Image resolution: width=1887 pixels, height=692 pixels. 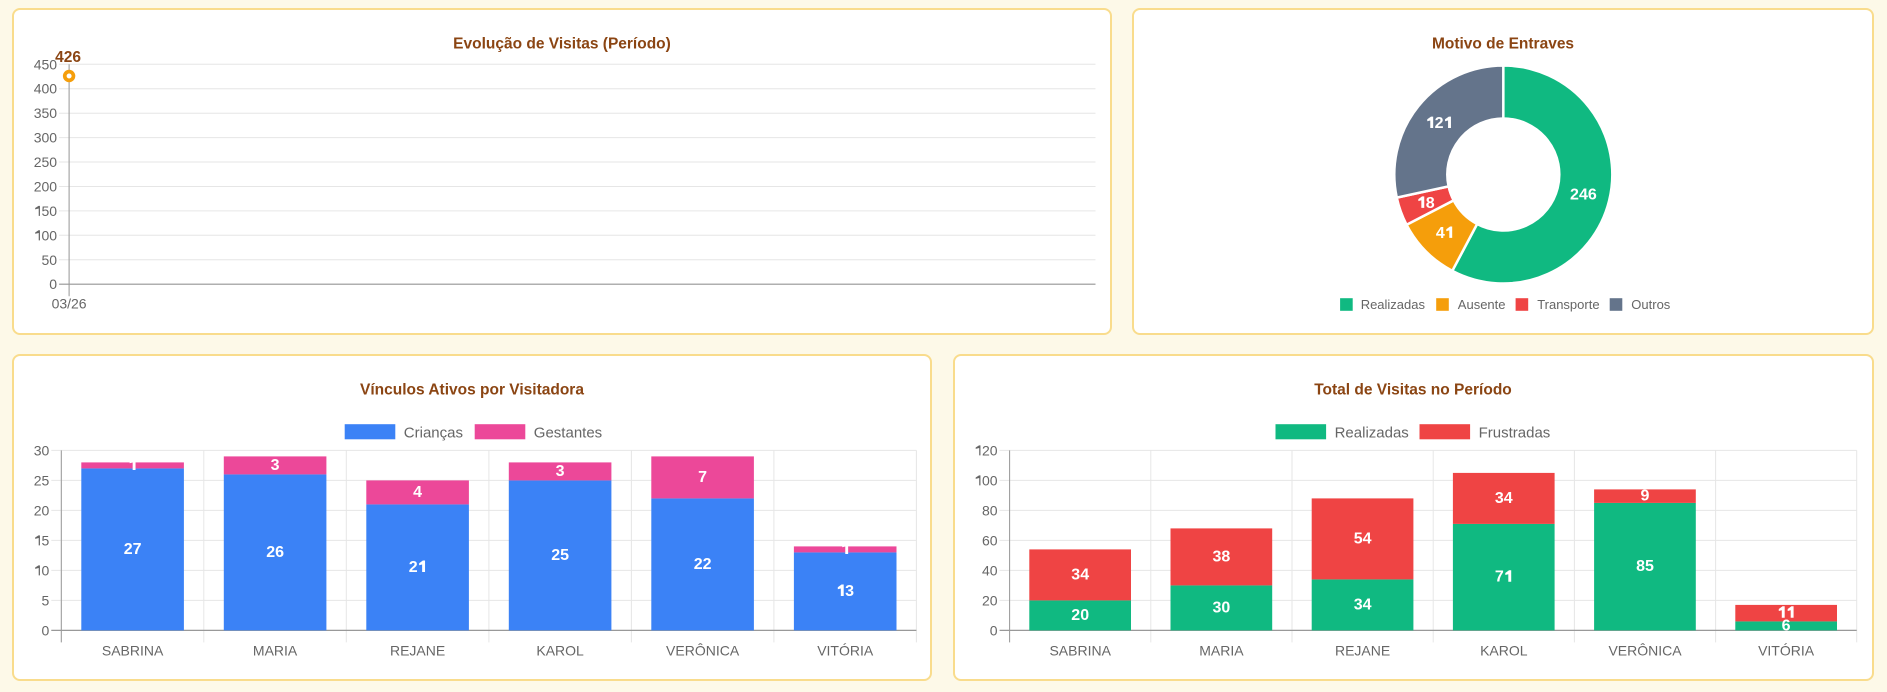 What do you see at coordinates (1645, 566) in the screenshot?
I see `svg-text: 85` at bounding box center [1645, 566].